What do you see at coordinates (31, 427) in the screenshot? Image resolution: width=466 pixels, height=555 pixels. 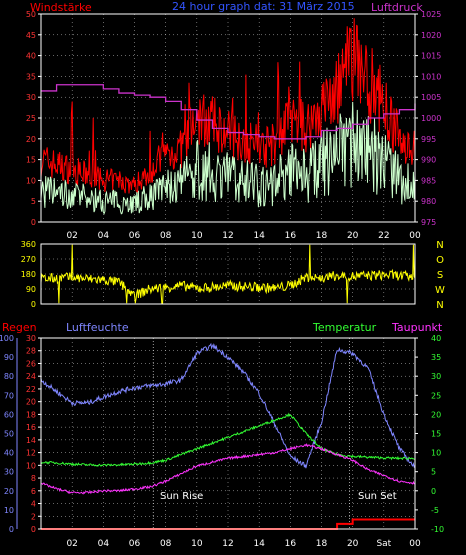 I see `rain-tick-label: 16` at bounding box center [31, 427].